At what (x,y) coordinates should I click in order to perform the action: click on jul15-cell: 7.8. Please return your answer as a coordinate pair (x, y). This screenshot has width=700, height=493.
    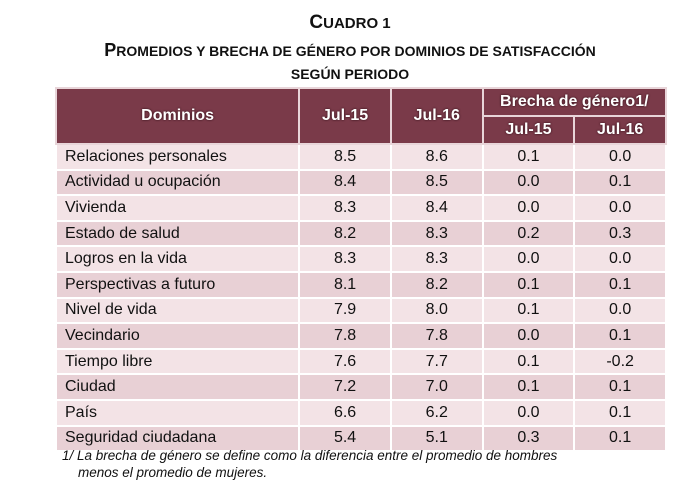
    Looking at the image, I should click on (345, 336).